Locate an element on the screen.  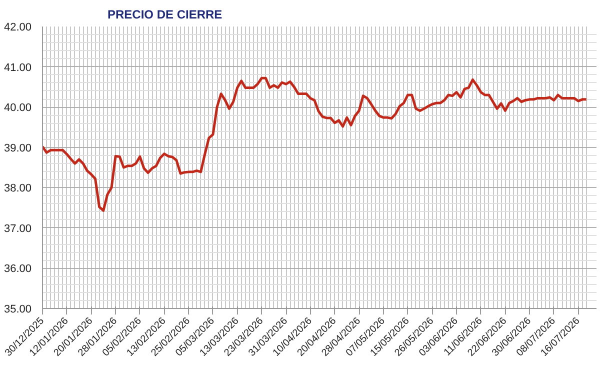
y-tick-label: 37.00 is located at coordinates (18, 228).